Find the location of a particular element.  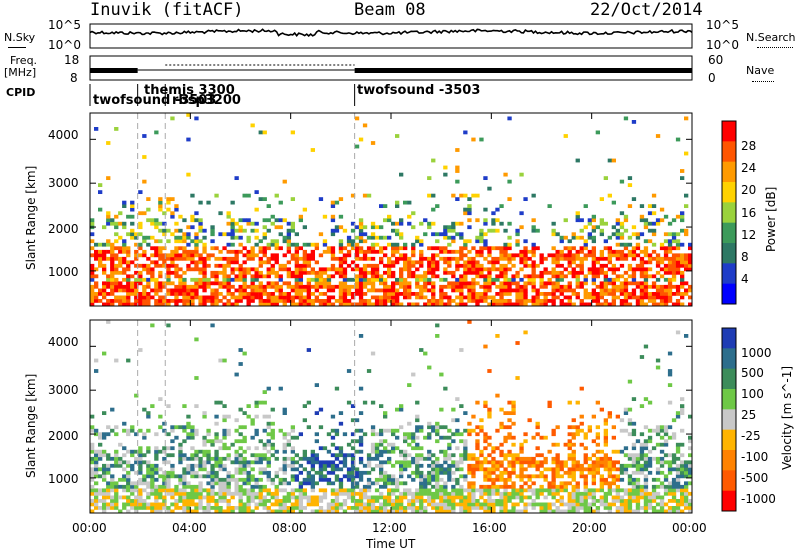

velocity-ytick-3000: 3000 is located at coordinates (63, 390).